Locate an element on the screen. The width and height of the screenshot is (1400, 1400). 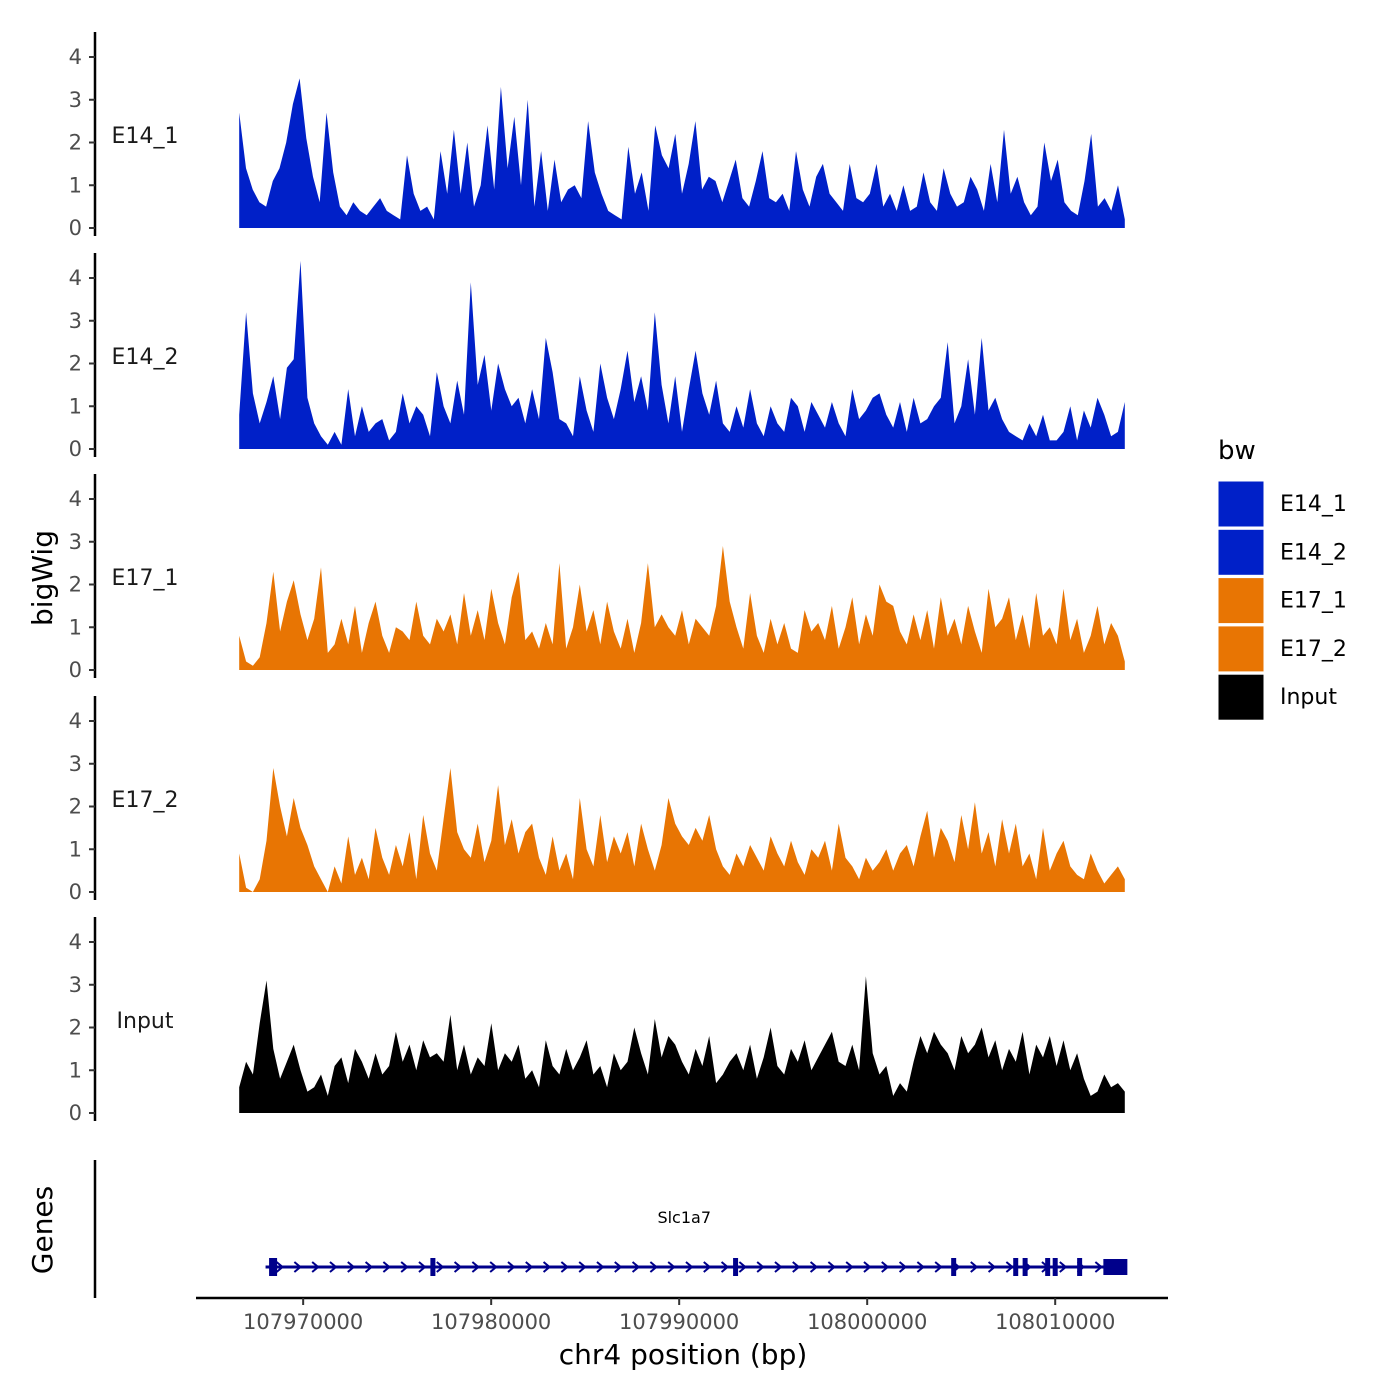
signal-area-Input is located at coordinates (682, 1044).